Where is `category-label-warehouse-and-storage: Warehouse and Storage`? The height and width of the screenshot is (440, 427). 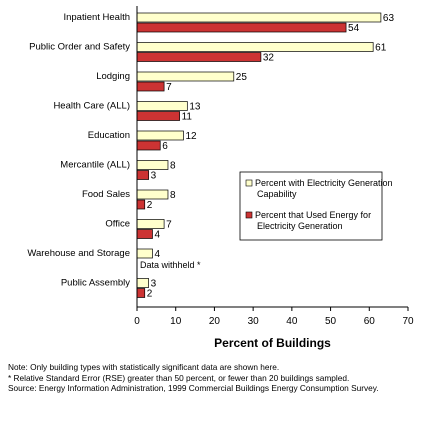
category-label-warehouse-and-storage: Warehouse and Storage is located at coordinates (78, 253).